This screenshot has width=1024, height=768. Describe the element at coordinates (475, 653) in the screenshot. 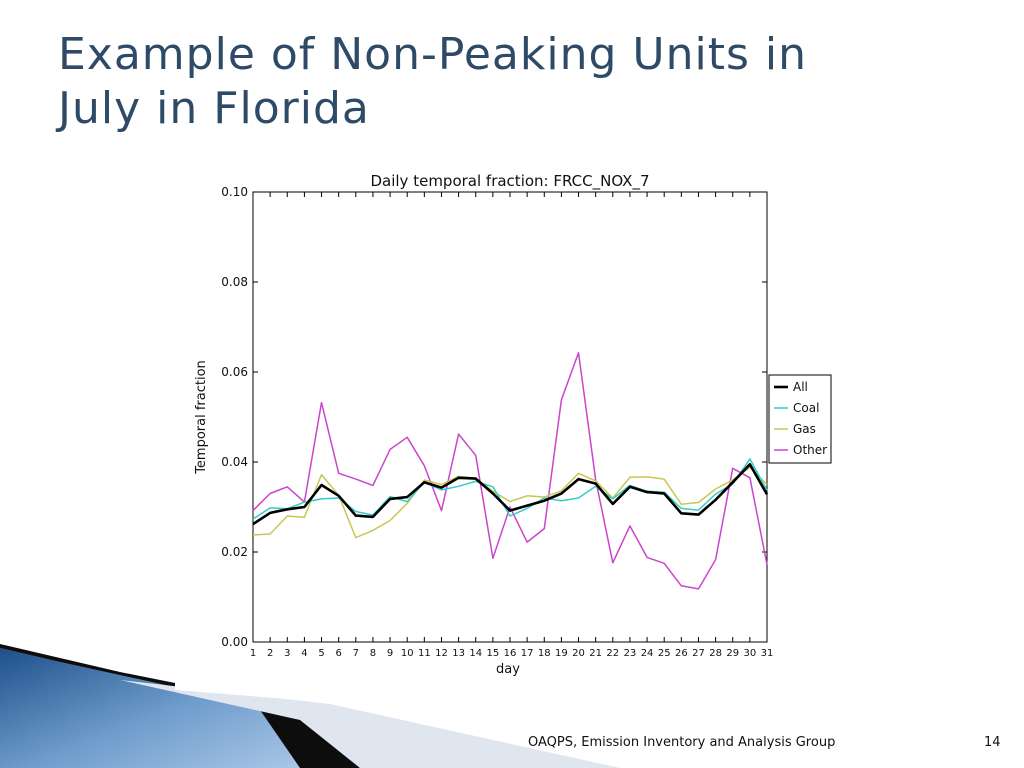

I see `x-tick-label: 14` at that location.